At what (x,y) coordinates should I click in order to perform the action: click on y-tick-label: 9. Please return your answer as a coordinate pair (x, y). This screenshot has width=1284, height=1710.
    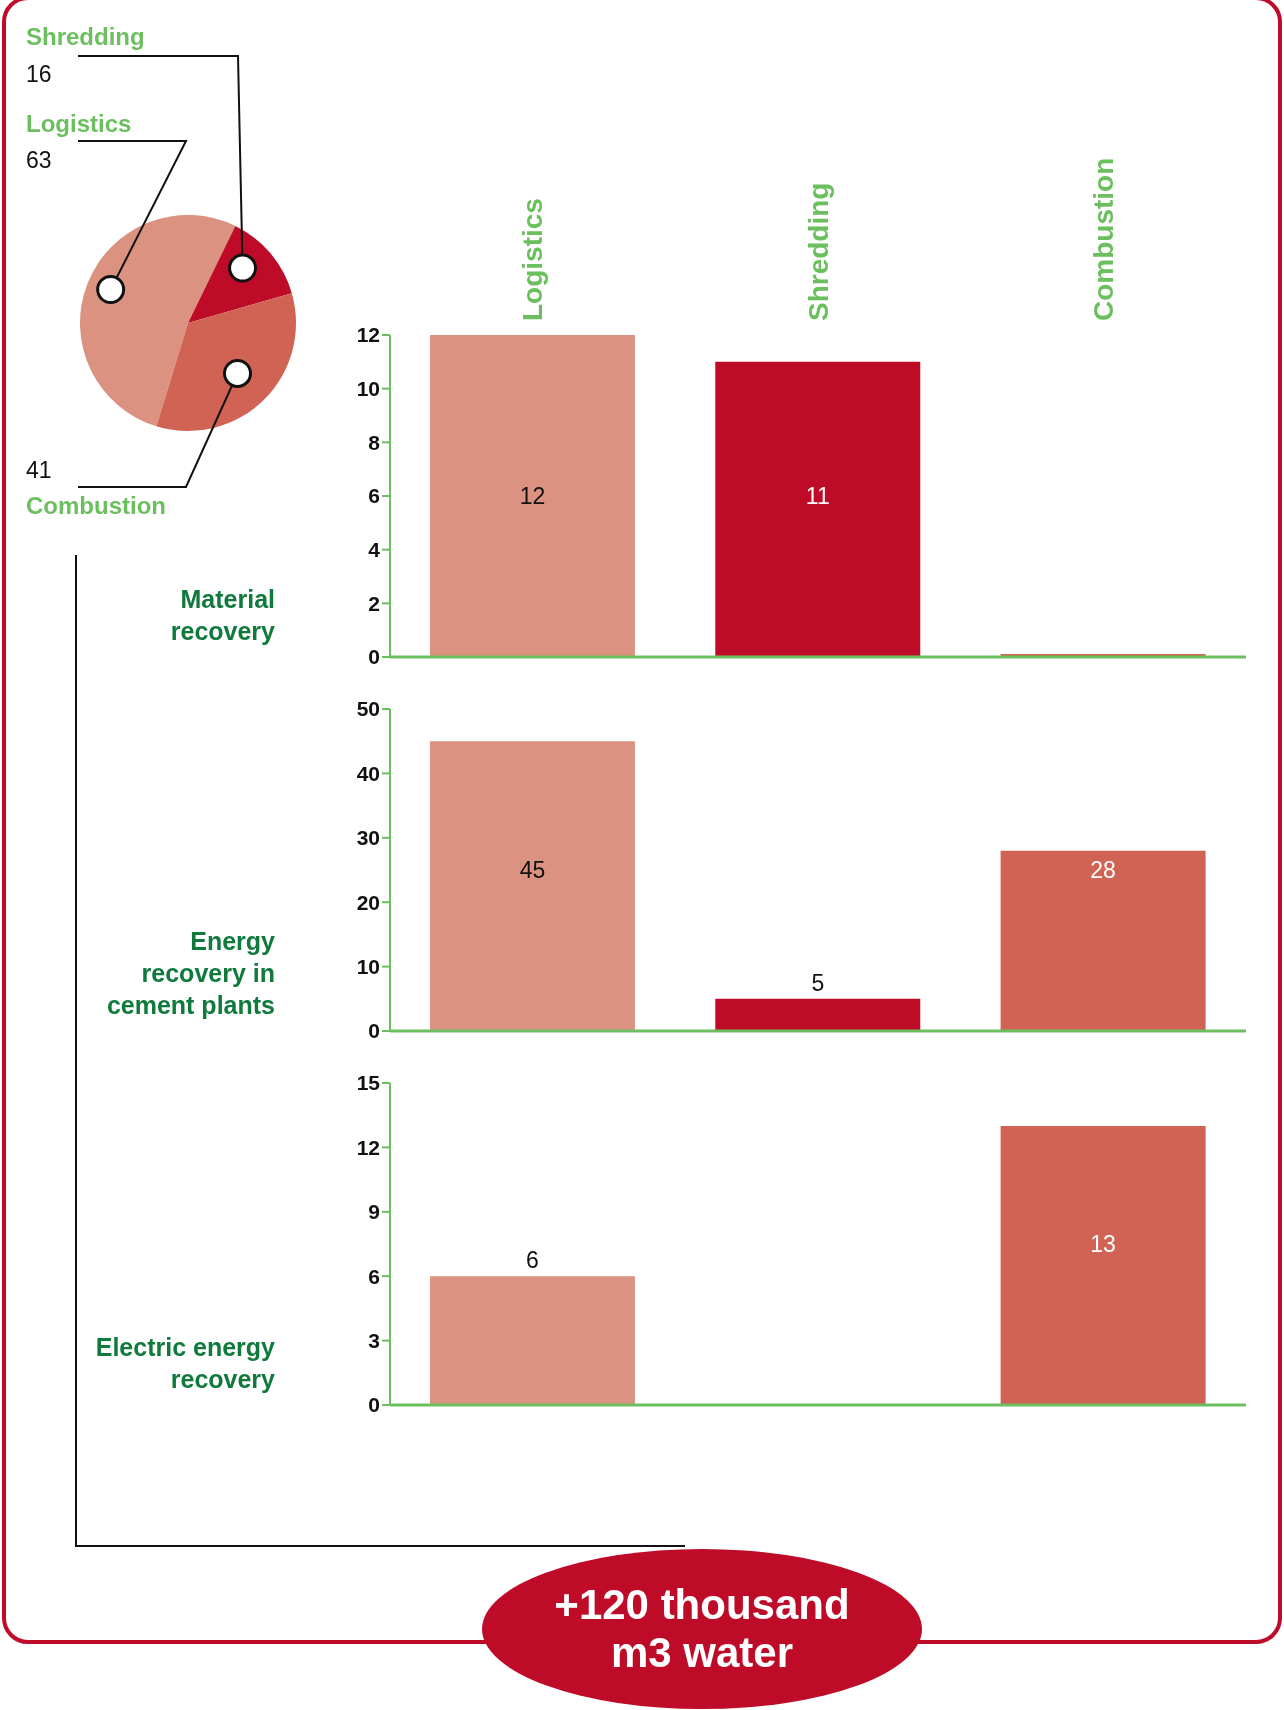
    Looking at the image, I should click on (374, 1212).